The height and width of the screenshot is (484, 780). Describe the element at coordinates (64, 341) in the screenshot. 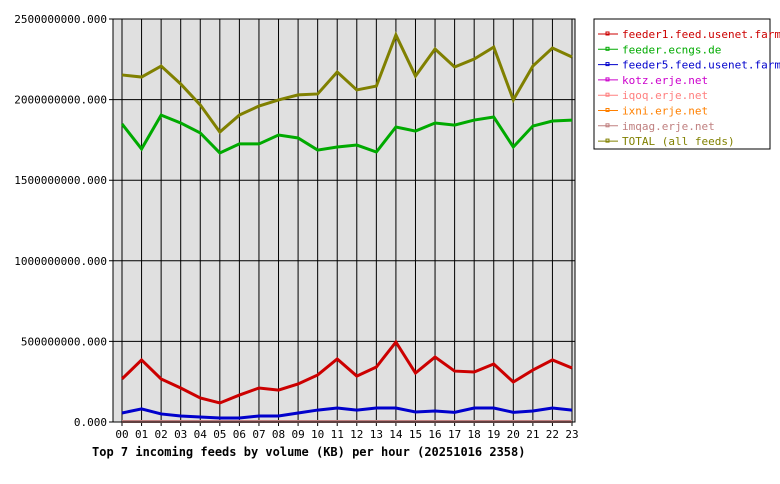

I see `y-tick-label: 500000000.000` at that location.